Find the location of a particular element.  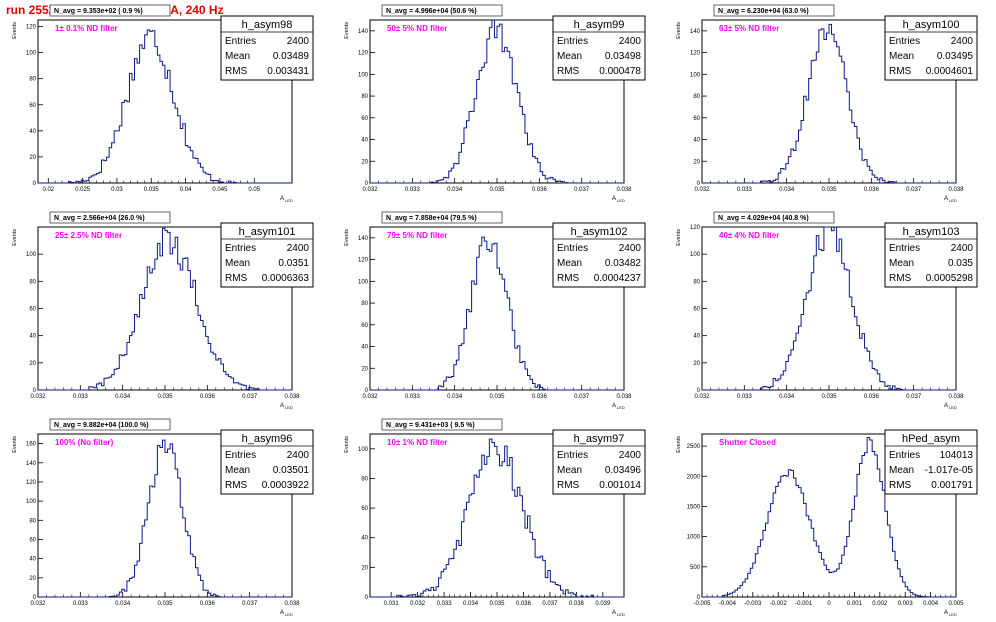

y-tick-label: 2000 is located at coordinates (694, 477).